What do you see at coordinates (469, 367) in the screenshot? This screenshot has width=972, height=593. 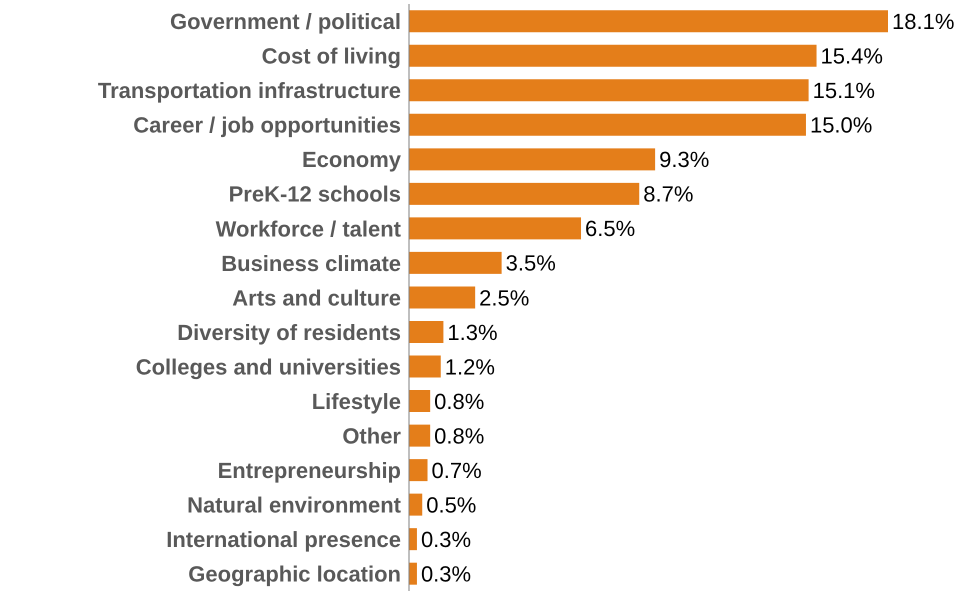 I see `data-label: 1.2%` at bounding box center [469, 367].